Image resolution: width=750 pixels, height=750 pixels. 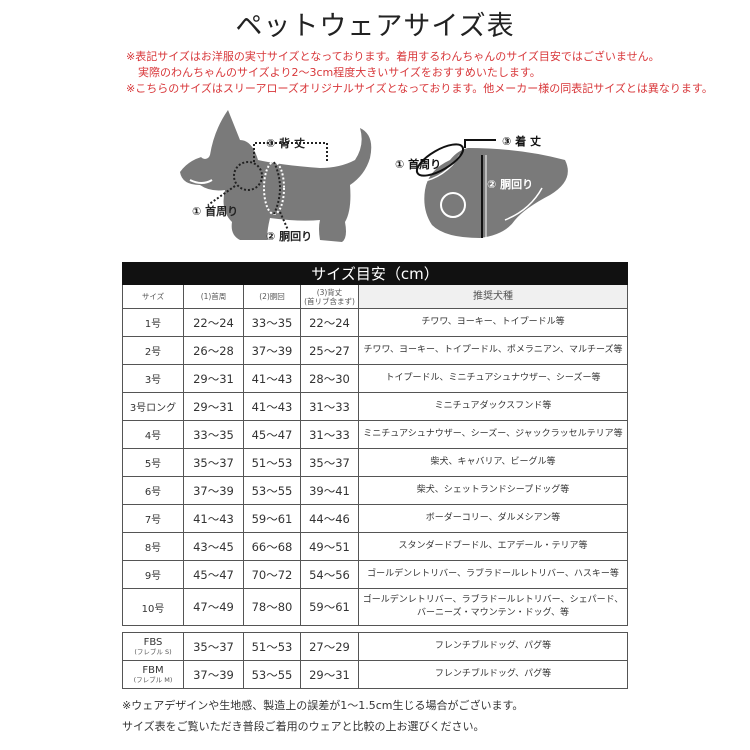 What do you see at coordinates (329, 607) in the screenshot?
I see `back-cell: 59～61` at bounding box center [329, 607].